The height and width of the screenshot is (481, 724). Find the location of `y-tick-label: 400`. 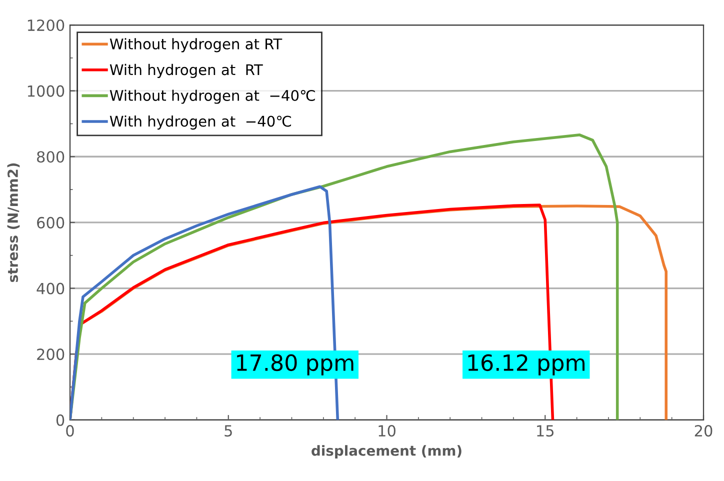

y-tick-label: 400 is located at coordinates (50, 288).